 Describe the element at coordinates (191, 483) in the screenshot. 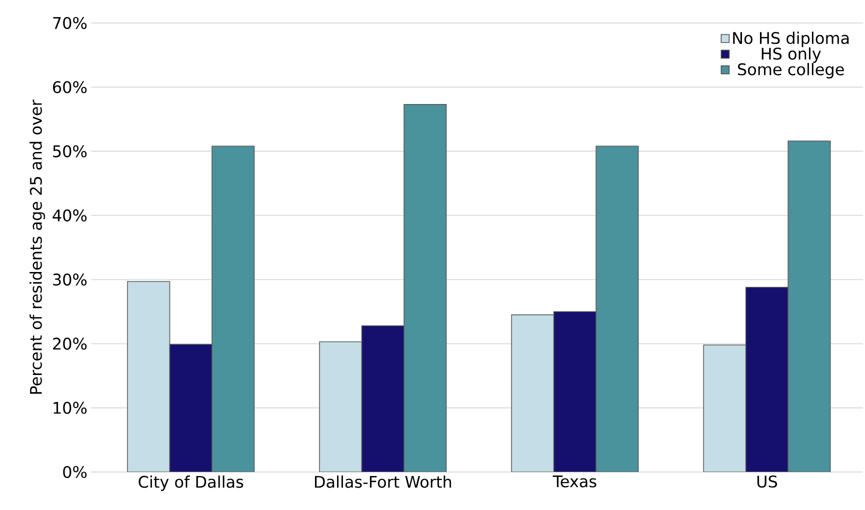

I see `x-tick-label: City of Dallas` at that location.